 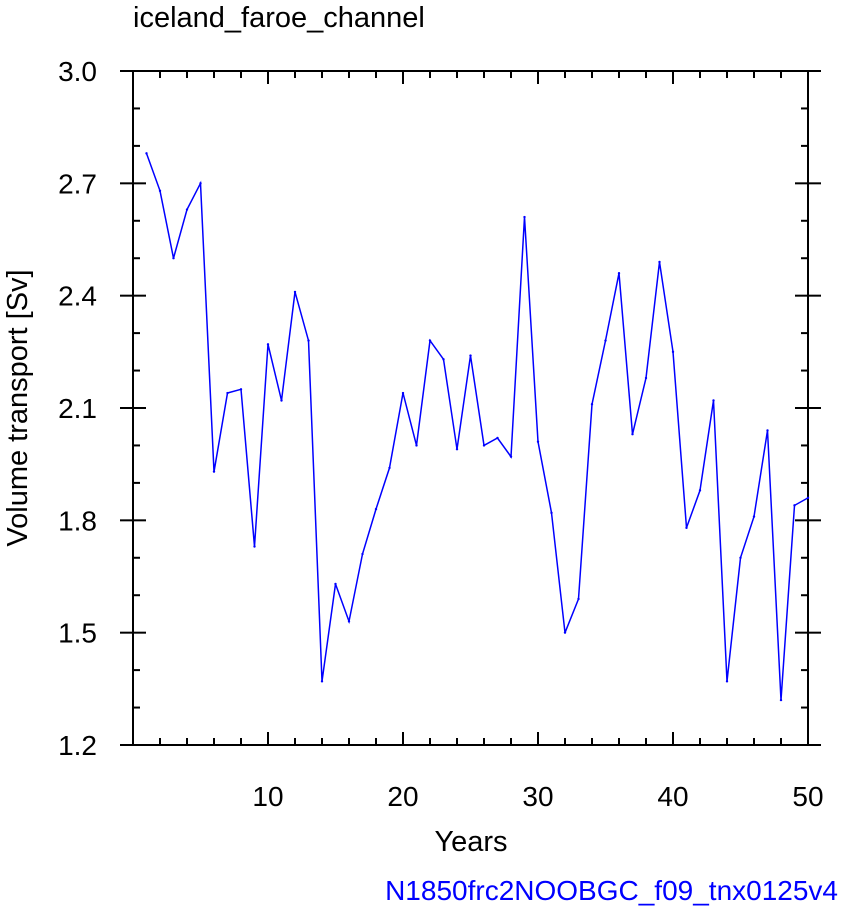 What do you see at coordinates (279, 18) in the screenshot?
I see `chart-title: iceland_faroe_channel` at bounding box center [279, 18].